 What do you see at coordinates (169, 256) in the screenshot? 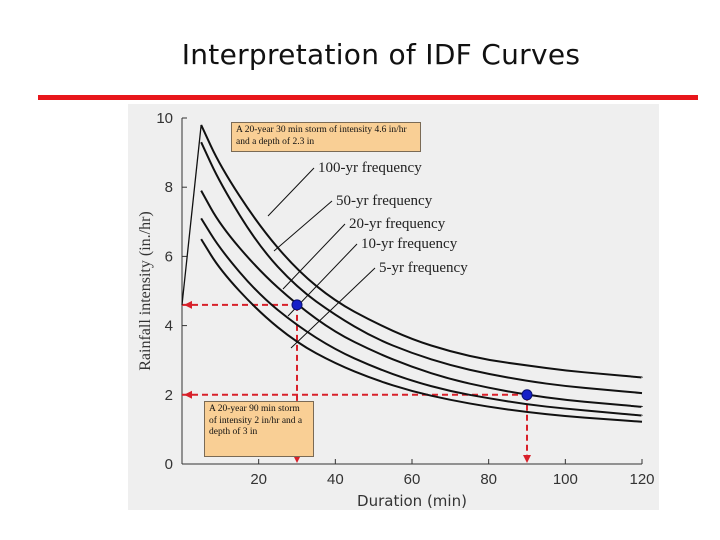
I see `y-tick-label: 6` at bounding box center [169, 256].